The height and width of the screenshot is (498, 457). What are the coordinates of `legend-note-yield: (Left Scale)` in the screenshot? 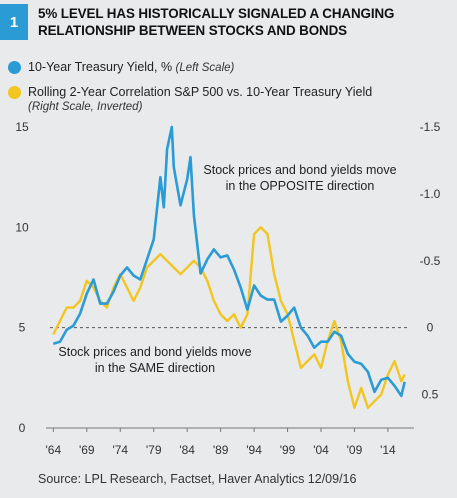 It's located at (205, 68).